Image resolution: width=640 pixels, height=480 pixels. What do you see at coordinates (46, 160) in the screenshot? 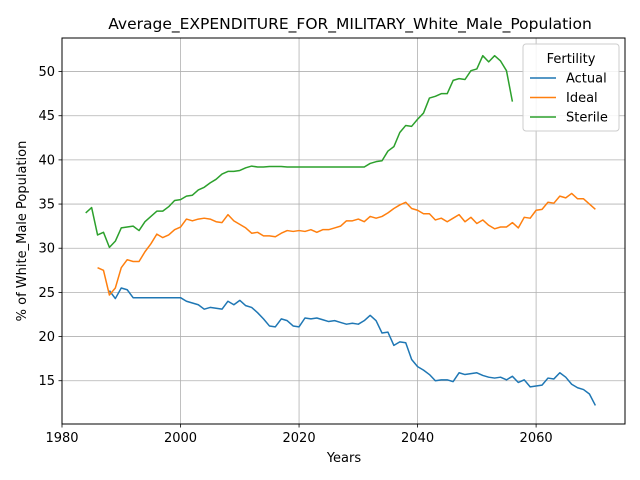
I see `y-tick-label: 40` at bounding box center [46, 160].